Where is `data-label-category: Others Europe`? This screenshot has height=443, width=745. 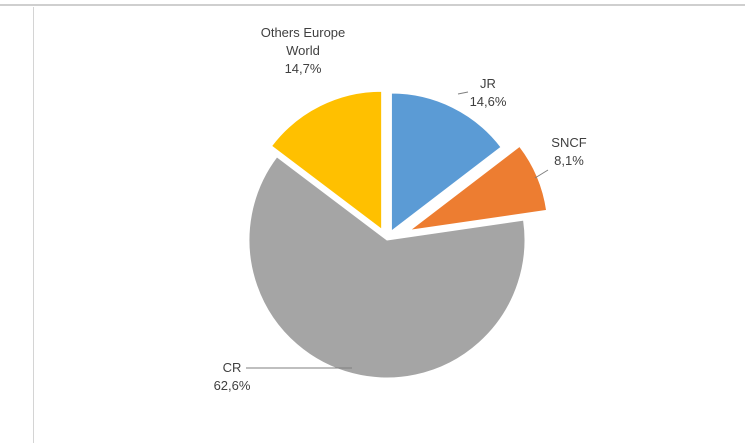 data-label-category: Others Europe is located at coordinates (303, 32).